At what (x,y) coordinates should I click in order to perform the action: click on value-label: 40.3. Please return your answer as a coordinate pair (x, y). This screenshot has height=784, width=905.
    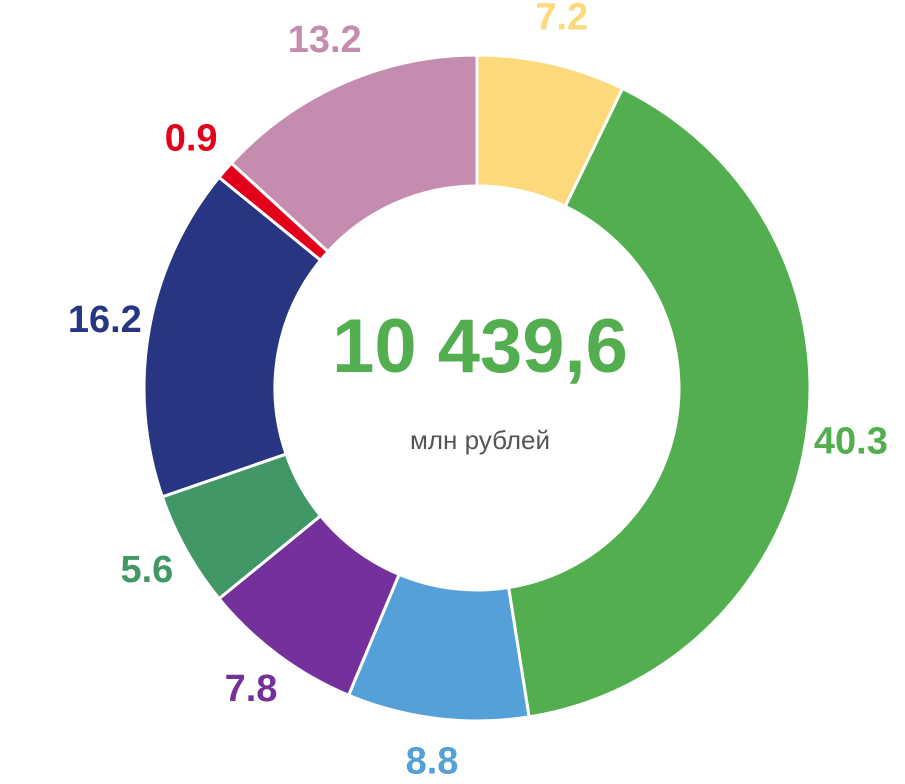
    Looking at the image, I should click on (851, 442).